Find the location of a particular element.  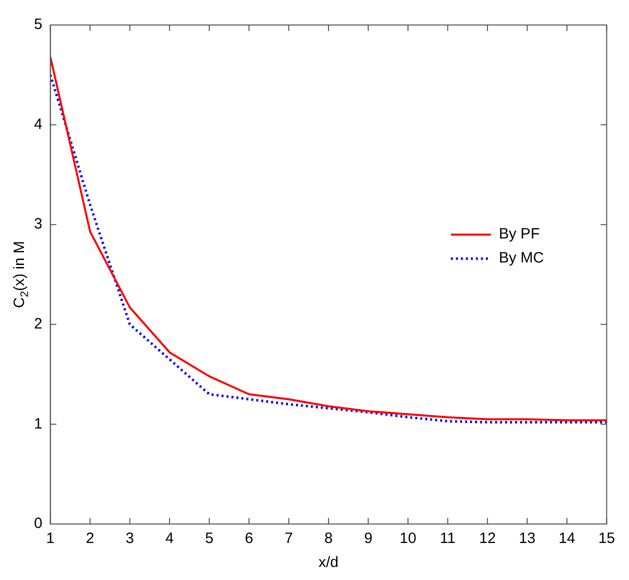

x-tick-label: 7 is located at coordinates (288, 539).